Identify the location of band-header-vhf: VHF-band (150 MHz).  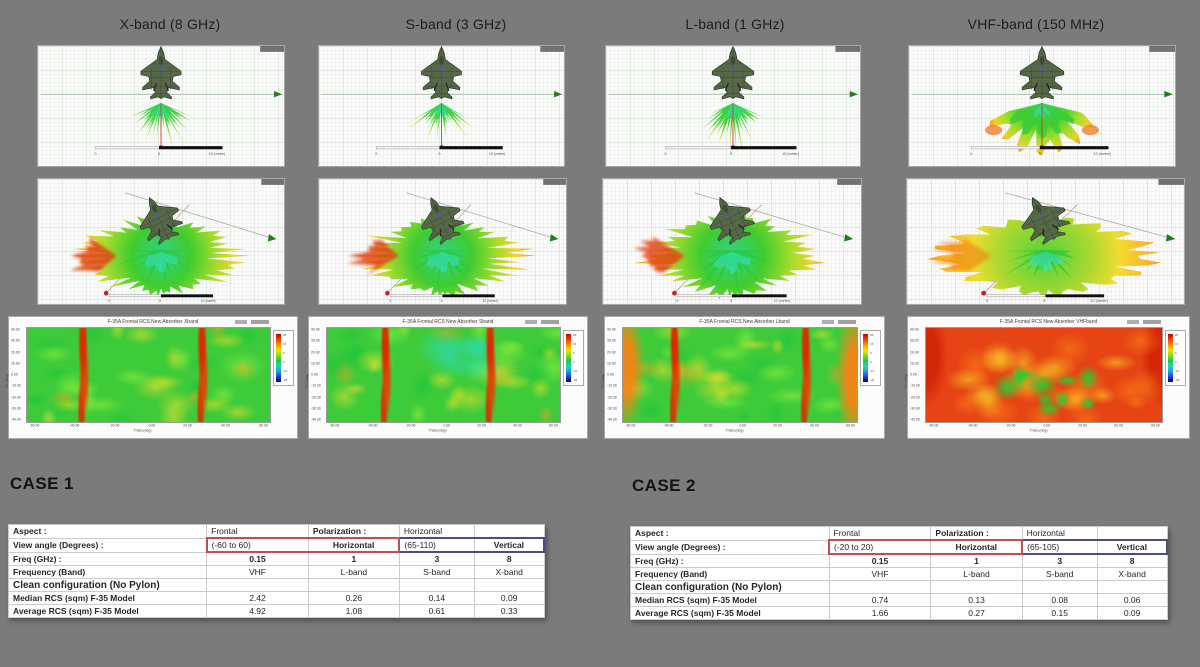
(1036, 24).